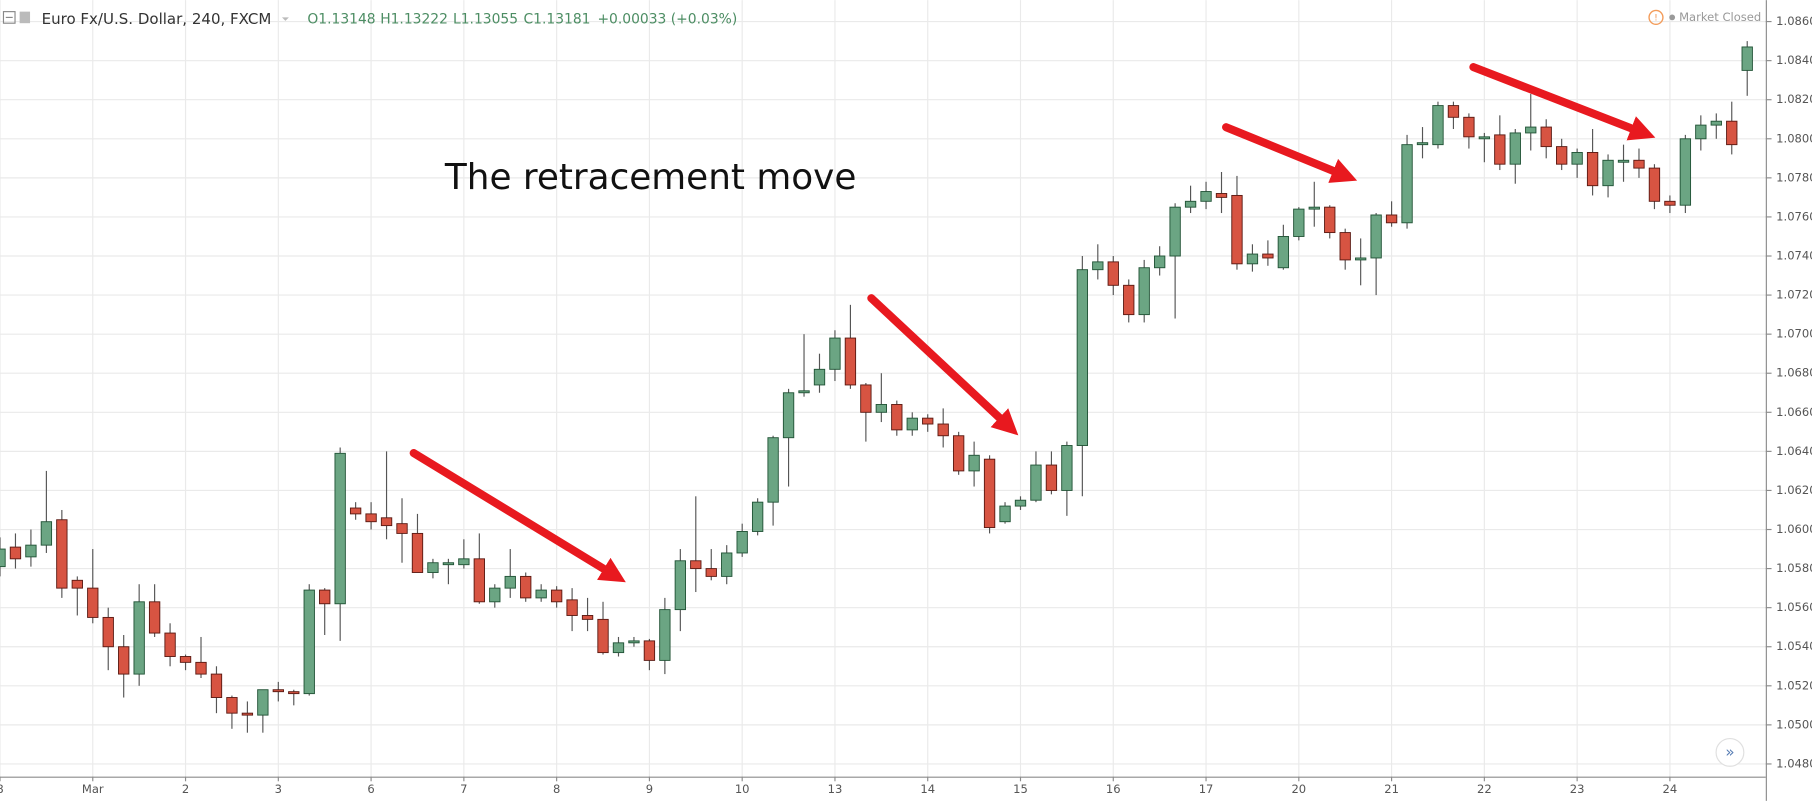  What do you see at coordinates (1794, 685) in the screenshot?
I see `y-tick-label: 1.05200` at bounding box center [1794, 685].